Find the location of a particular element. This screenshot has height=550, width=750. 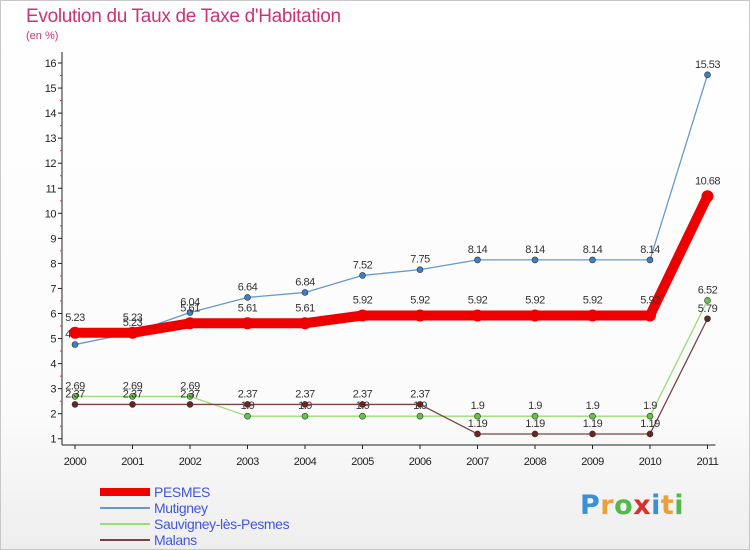

data-label: 5.79 is located at coordinates (708, 309).